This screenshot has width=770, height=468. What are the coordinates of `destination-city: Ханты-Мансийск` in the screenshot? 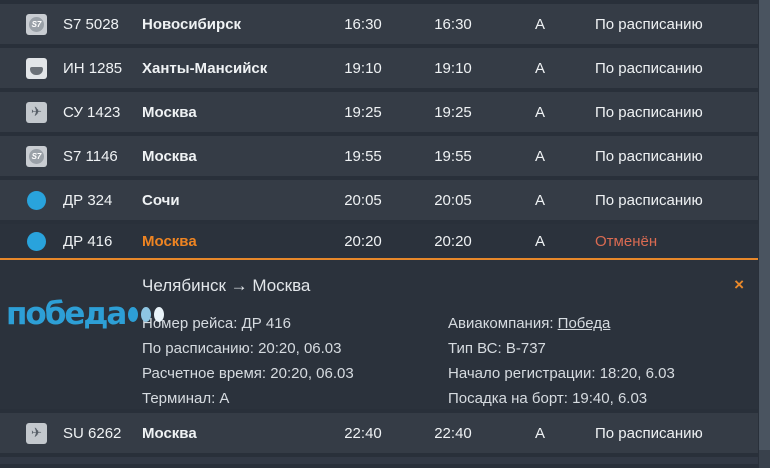 It's located at (205, 68).